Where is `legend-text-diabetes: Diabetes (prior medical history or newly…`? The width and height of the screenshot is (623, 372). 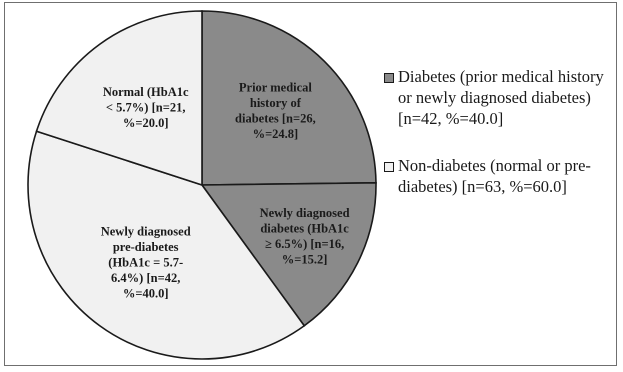 legend-text-diabetes: Diabetes (prior medical history or newly… is located at coordinates (501, 97).